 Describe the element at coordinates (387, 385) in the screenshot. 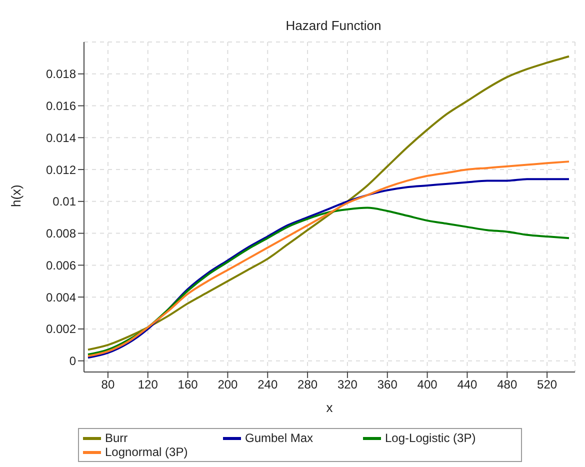

I see `x-tick-label: 360` at that location.